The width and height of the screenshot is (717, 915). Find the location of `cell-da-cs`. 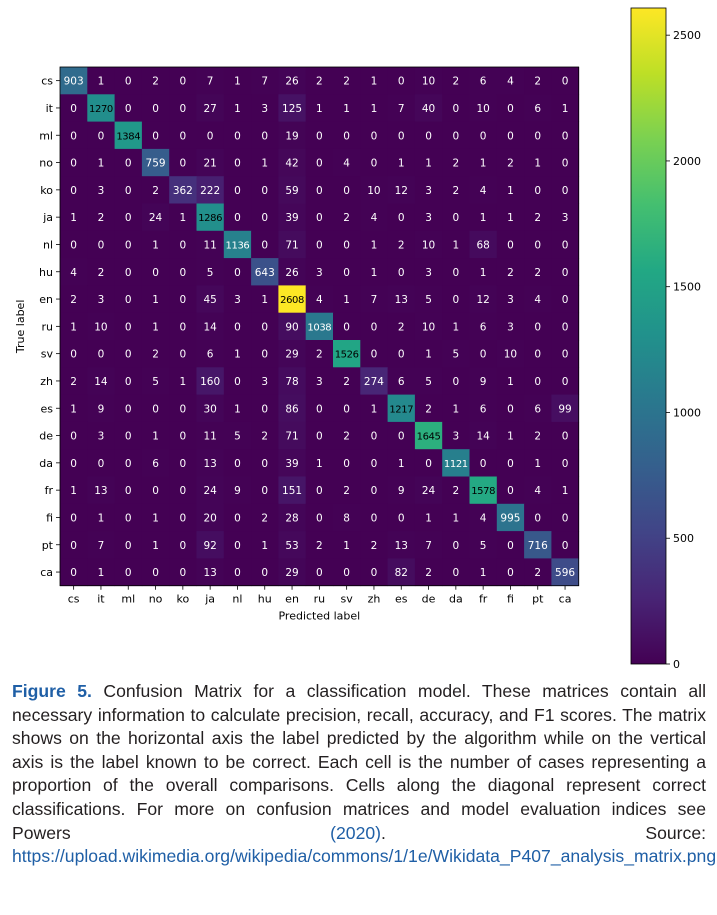

cell-da-cs is located at coordinates (74, 463).